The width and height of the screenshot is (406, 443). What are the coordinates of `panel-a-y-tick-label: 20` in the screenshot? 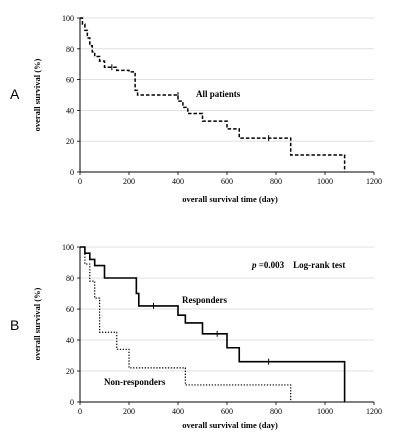 It's located at (70, 141).